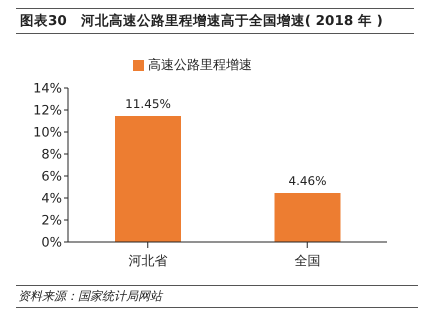 The image size is (423, 324). I want to click on x-tick-label: 河北省, so click(148, 262).